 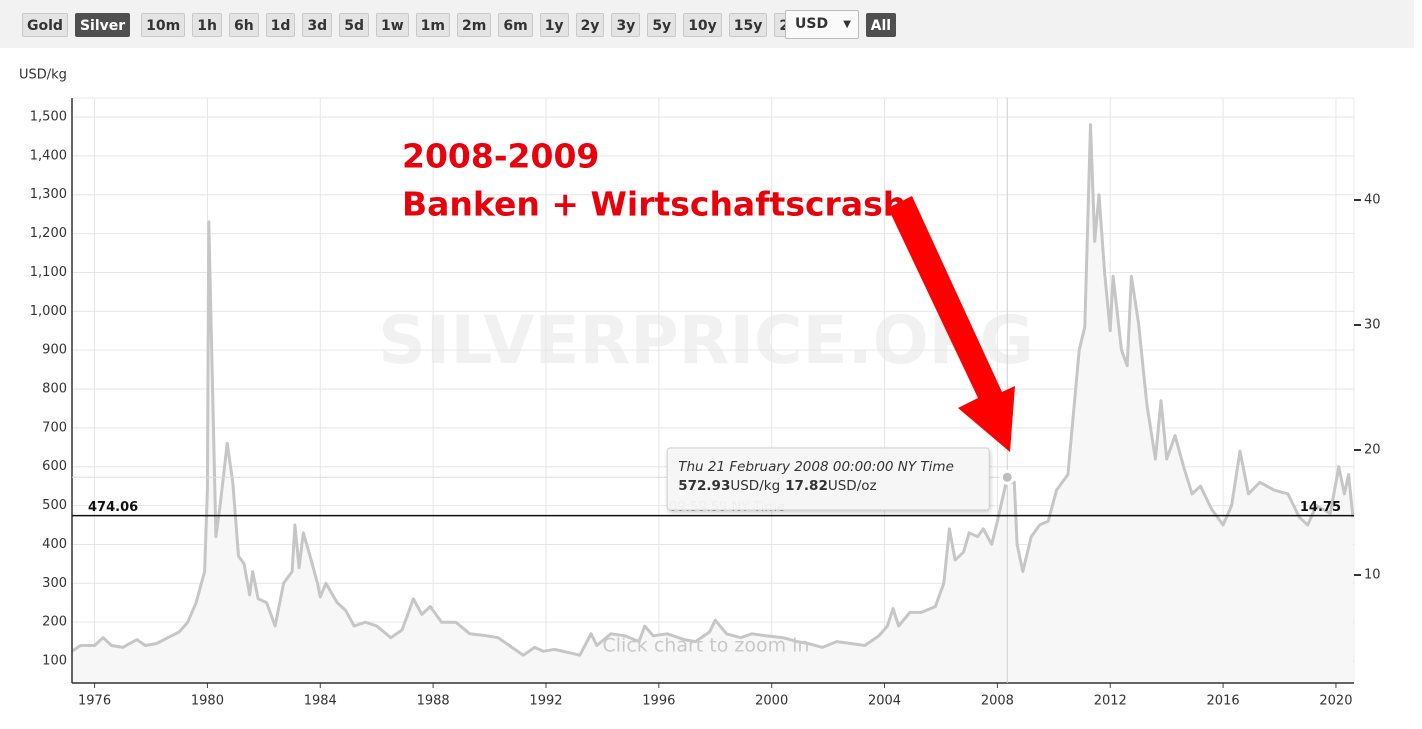 I want to click on x-tick-label: 2020, so click(x=1335, y=701).